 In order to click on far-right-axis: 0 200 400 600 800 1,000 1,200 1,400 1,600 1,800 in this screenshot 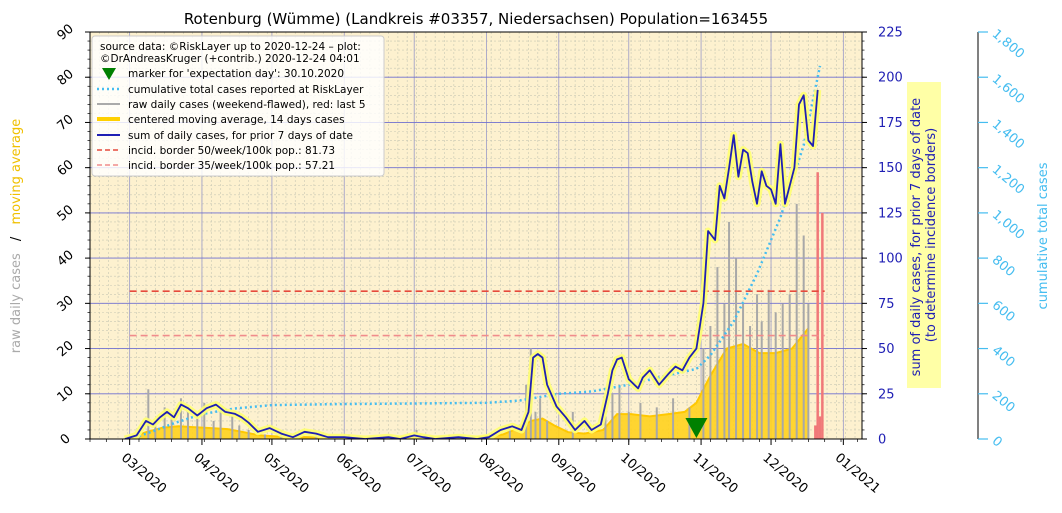, I will do `click(1002, 239)`.